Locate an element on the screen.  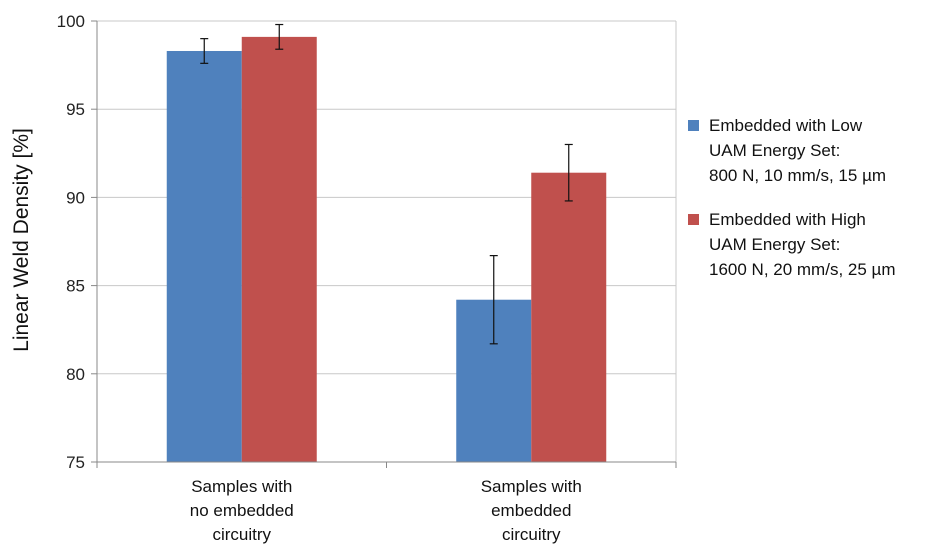
legend-entry-label: 800 N, 10 mm/s, 15 µm is located at coordinates (797, 175).